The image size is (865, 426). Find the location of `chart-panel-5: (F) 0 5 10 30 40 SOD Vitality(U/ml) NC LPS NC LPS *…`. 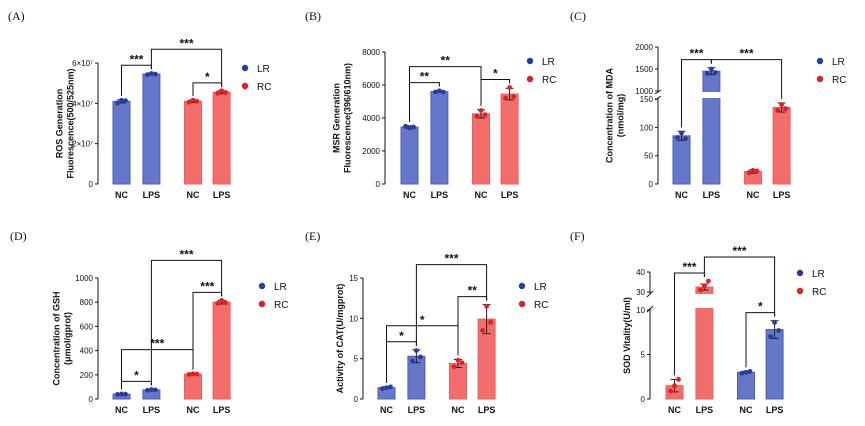

chart-panel-5: (F) 0 5 10 30 40 SOD Vitality(U/ml) NC LPS NC LPS *… is located at coordinates (698, 322).